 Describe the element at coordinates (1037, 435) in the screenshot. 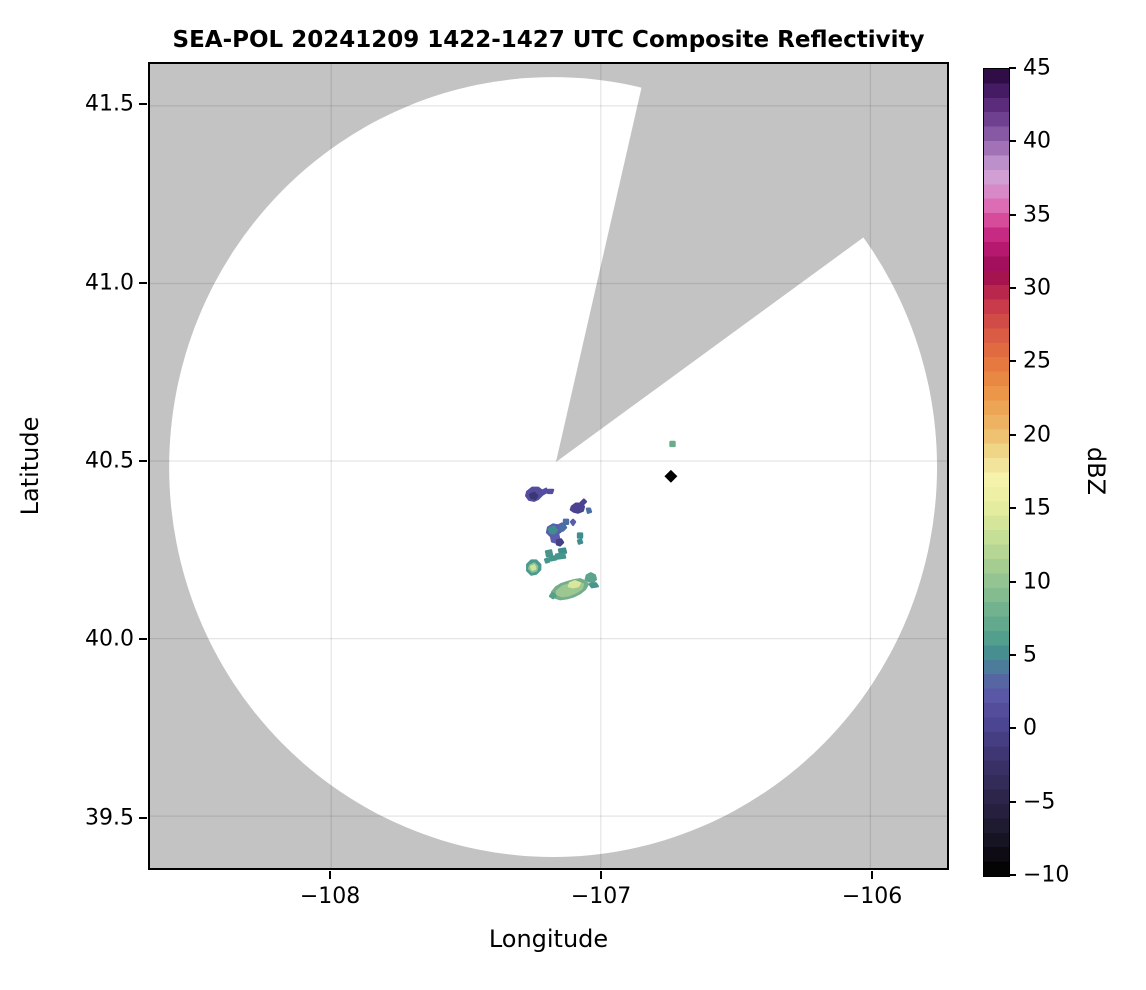

I see `colorbar-tick-label: 20` at that location.